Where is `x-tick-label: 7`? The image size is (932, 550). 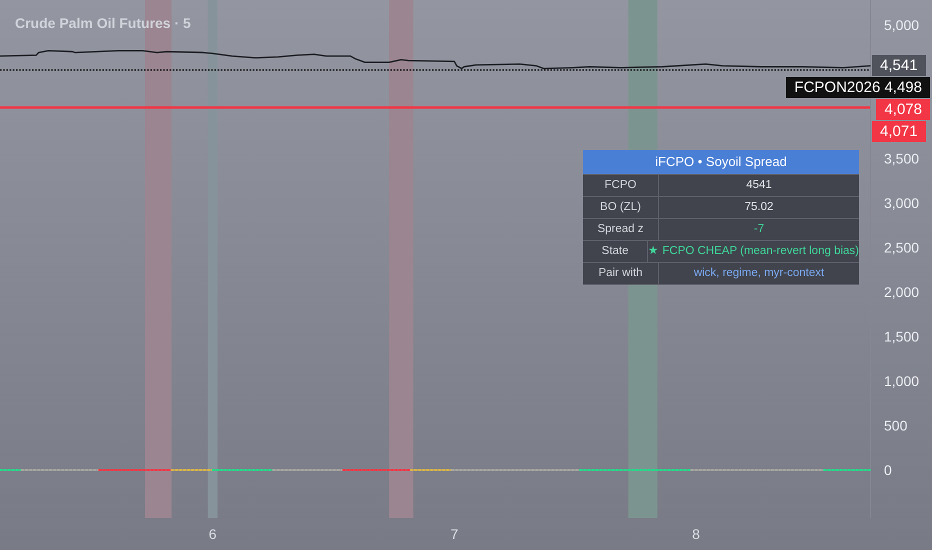 x-tick-label: 7 is located at coordinates (454, 534).